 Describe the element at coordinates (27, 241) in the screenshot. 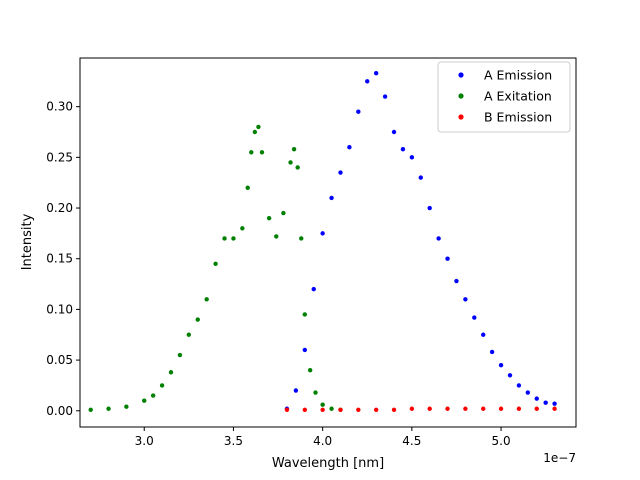

I see `y-axis-label: Intensity` at that location.